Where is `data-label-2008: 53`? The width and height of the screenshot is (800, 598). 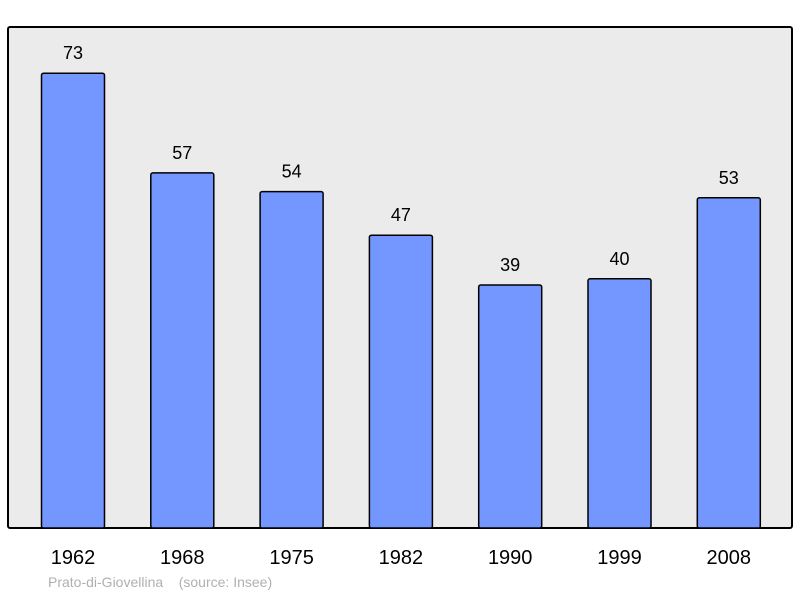 data-label-2008: 53 is located at coordinates (729, 178).